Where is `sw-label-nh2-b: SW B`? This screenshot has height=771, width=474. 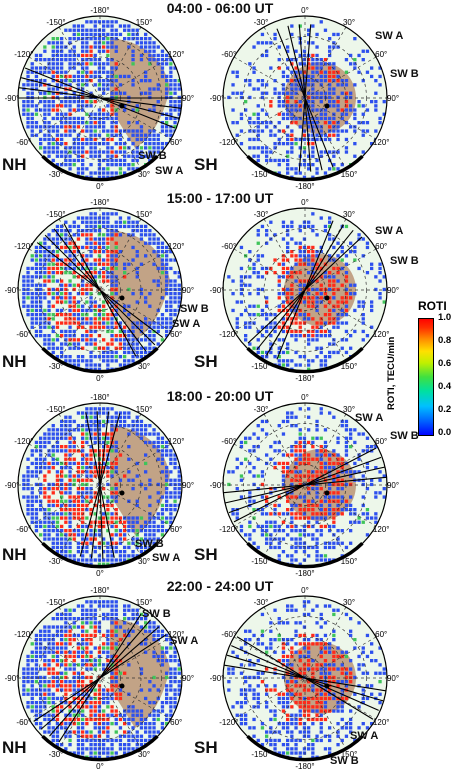
sw-label-nh2-b: SW B is located at coordinates (194, 309).